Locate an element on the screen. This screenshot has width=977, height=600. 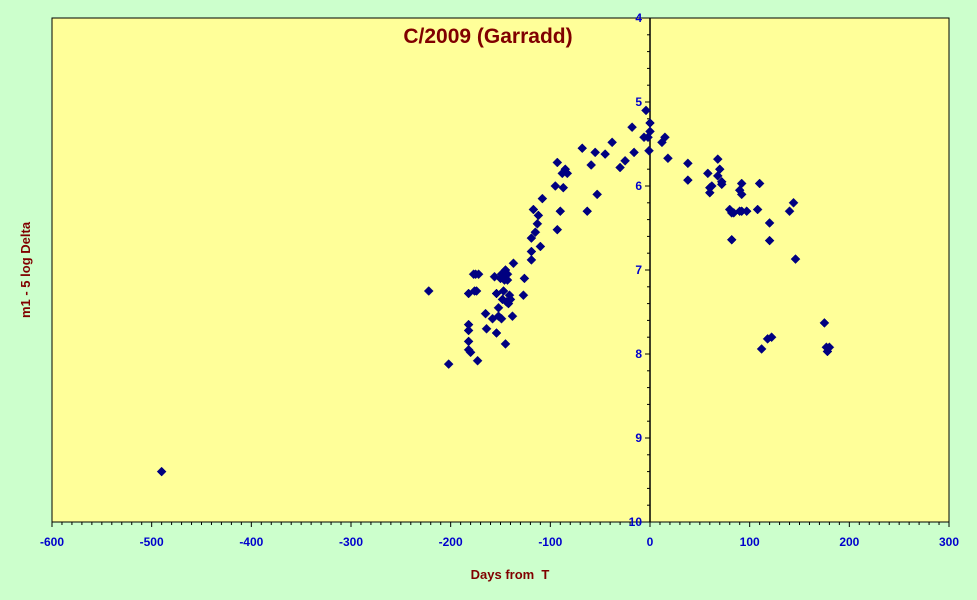
y-tick-label: 9 is located at coordinates (638, 438).